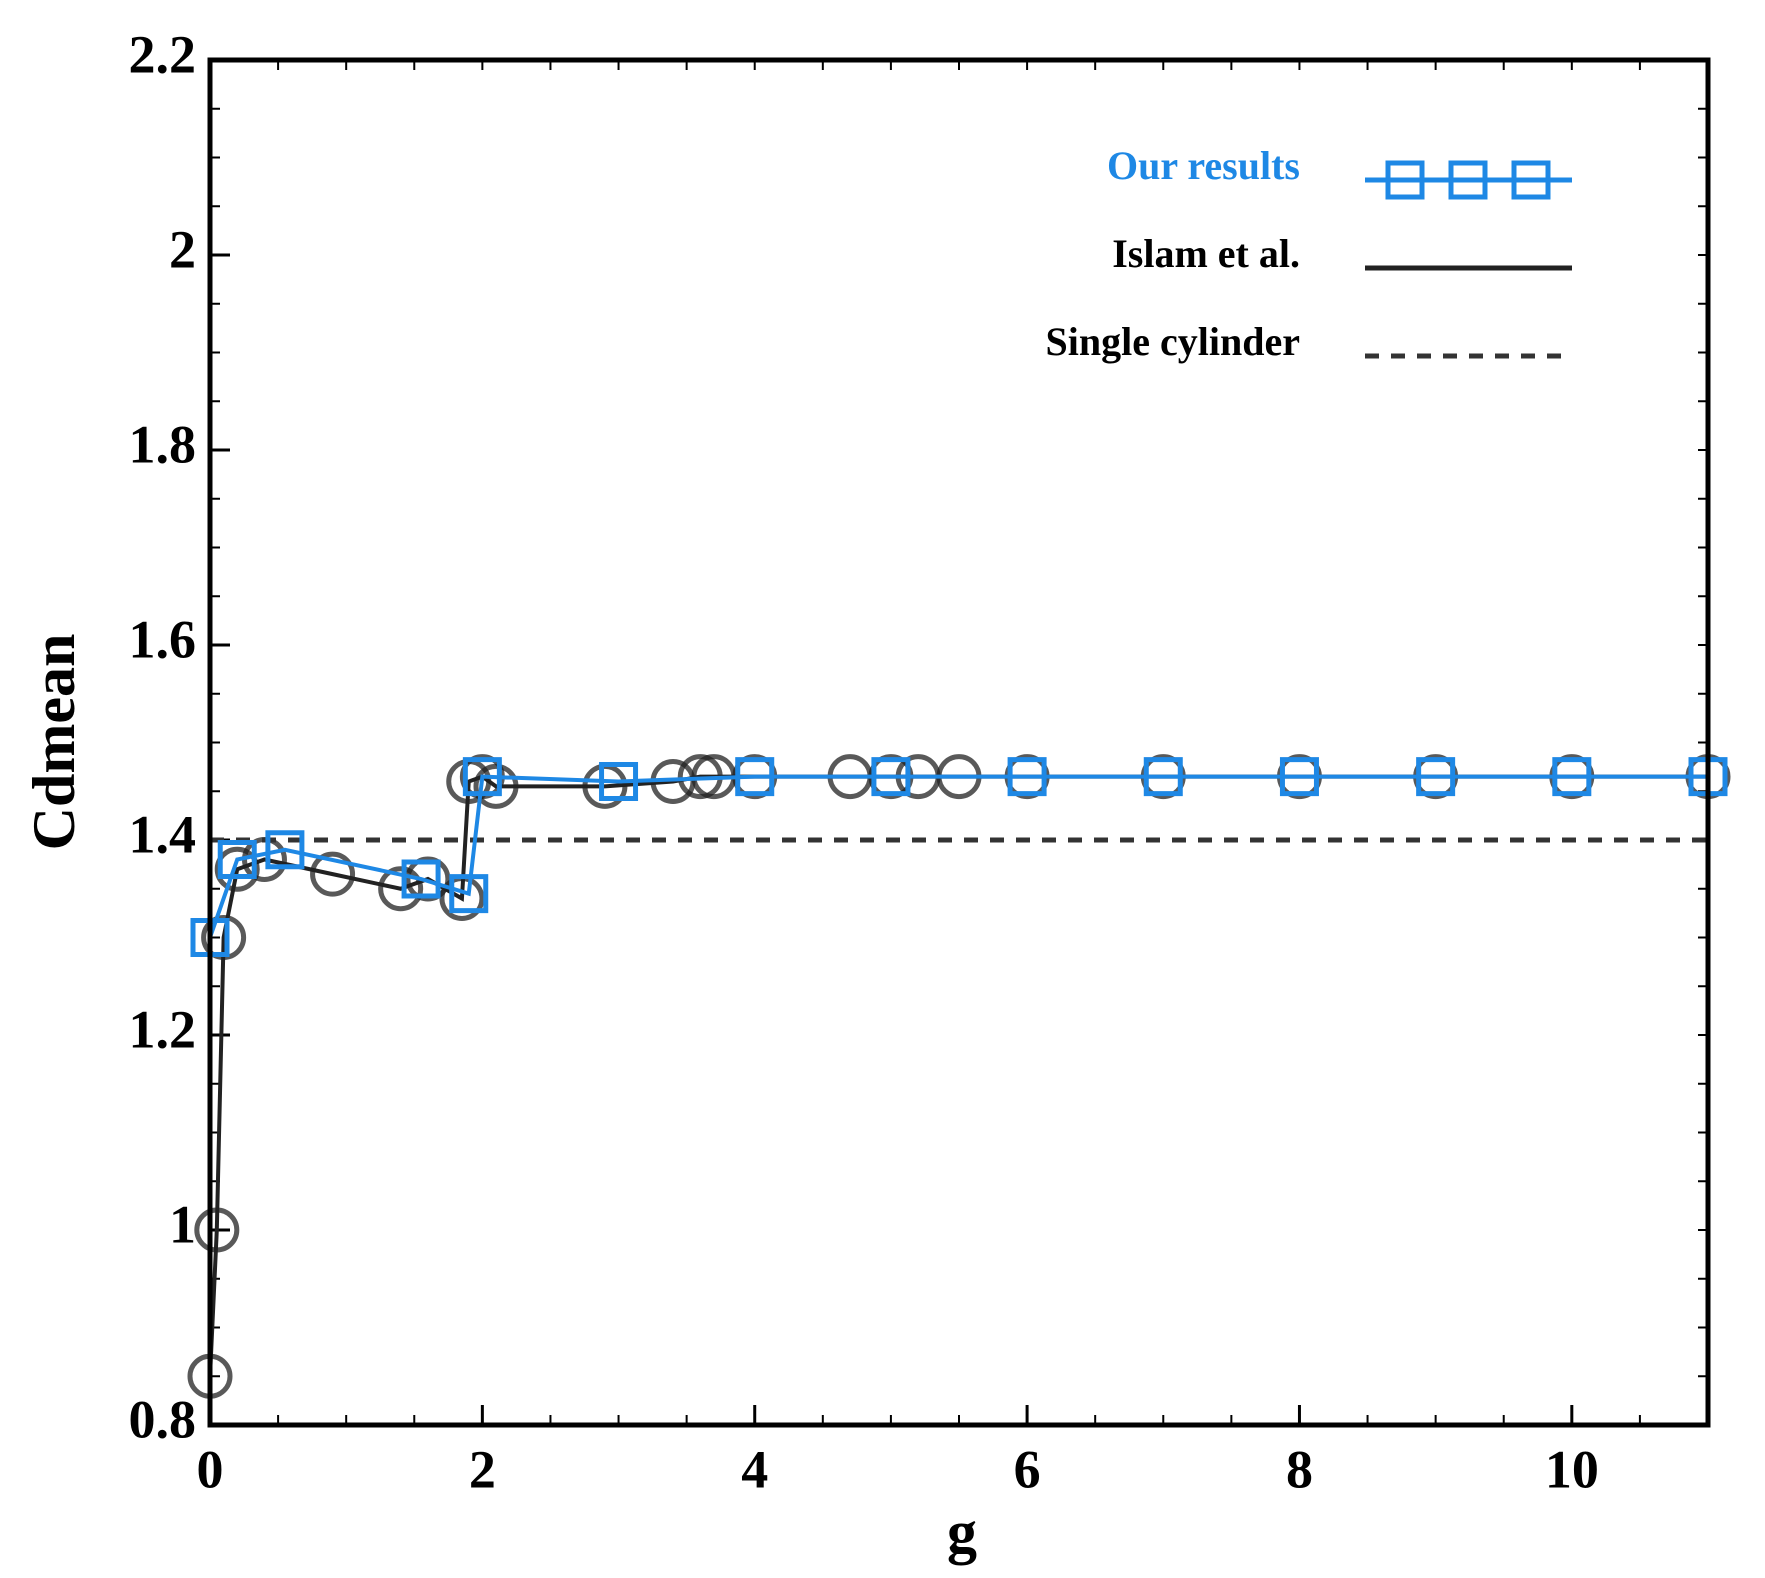 The image size is (1765, 1578). I want to click on series-line, so click(958, 856).